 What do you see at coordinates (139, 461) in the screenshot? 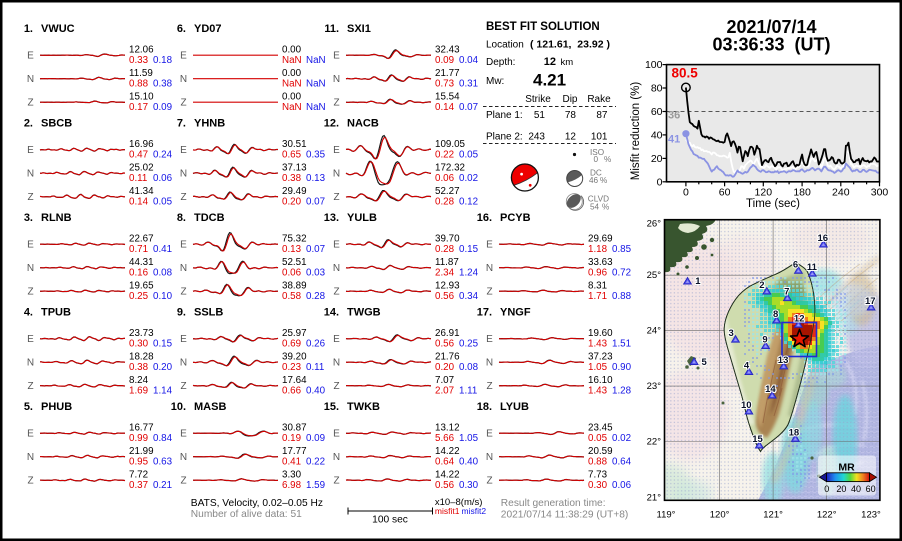
I see `svg-text: 0.95` at bounding box center [139, 461].